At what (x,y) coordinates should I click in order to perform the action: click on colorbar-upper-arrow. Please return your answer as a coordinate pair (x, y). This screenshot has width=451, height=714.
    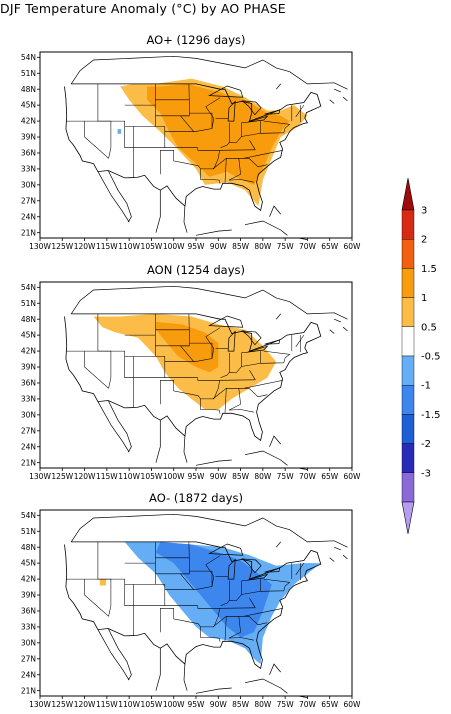
    Looking at the image, I should click on (408, 194).